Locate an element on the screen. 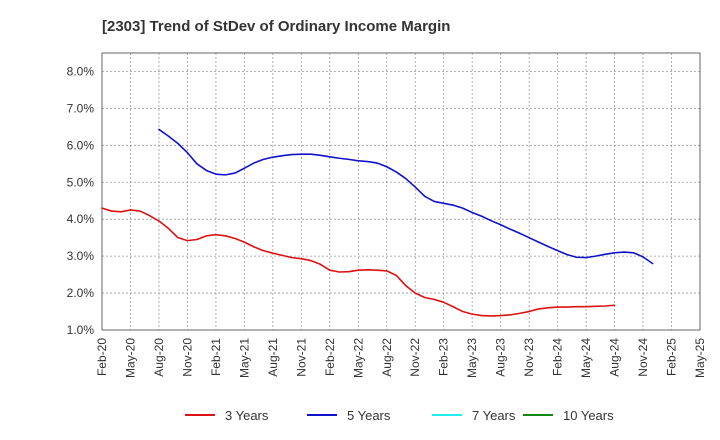 This screenshot has width=720, height=440. x-tick-label: Nov-21 is located at coordinates (301, 357).